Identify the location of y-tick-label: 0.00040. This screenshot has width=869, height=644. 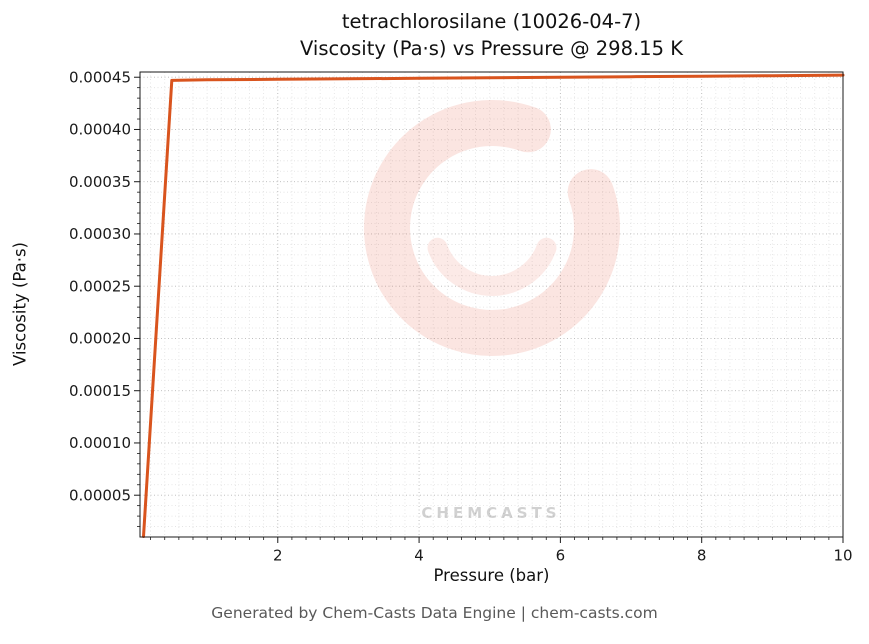
(100, 130).